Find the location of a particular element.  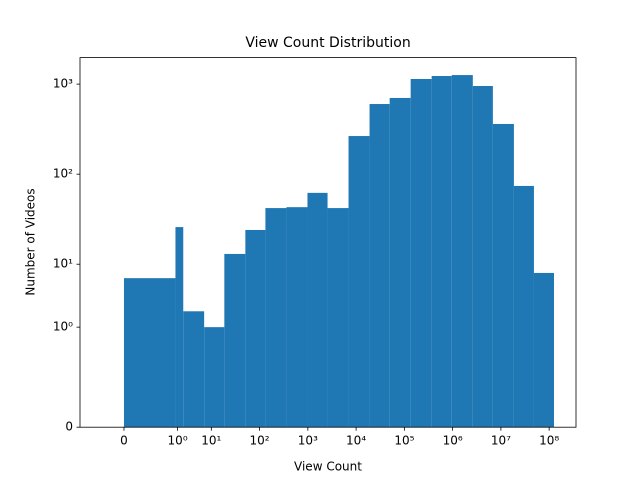

x-tick-label: 10⁷ is located at coordinates (501, 441).